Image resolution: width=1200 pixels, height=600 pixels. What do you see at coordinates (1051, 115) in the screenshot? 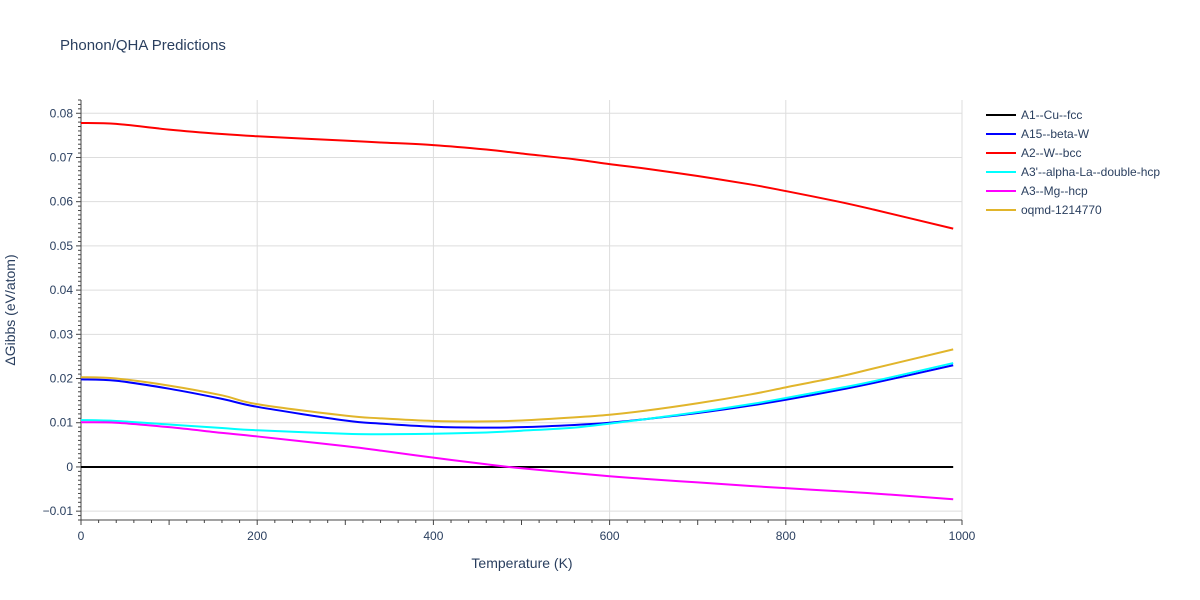
I see `legend-label: A1--Cu--fcc` at bounding box center [1051, 115].